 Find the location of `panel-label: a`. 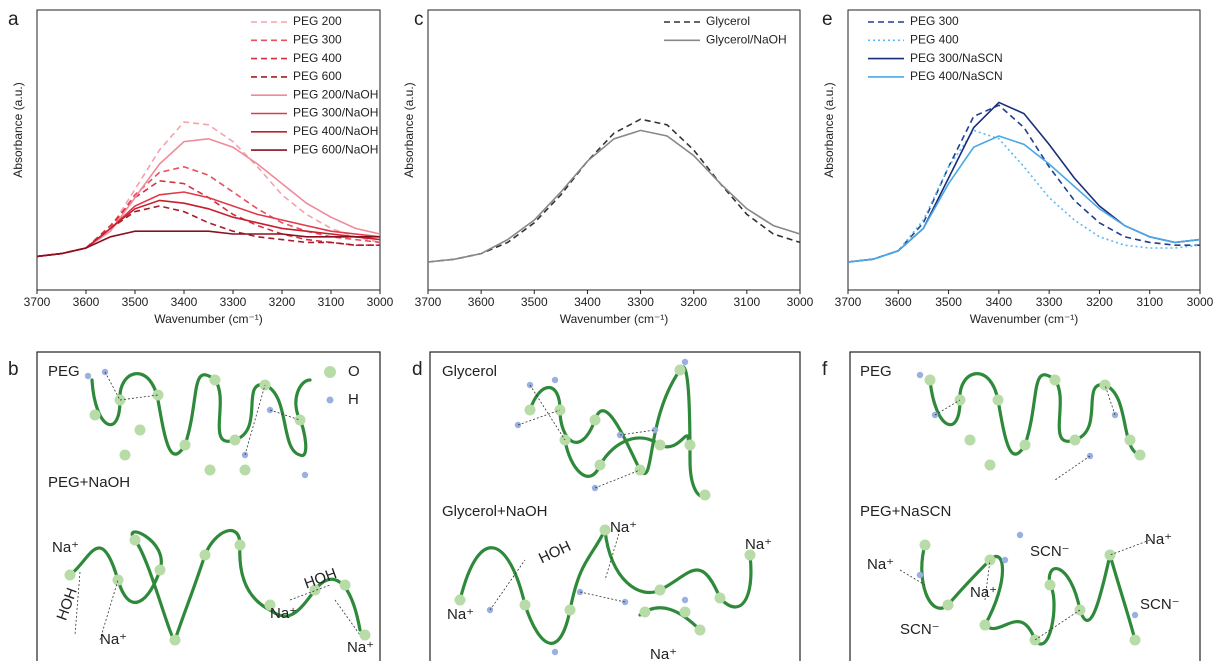

panel-label: a is located at coordinates (13, 19).